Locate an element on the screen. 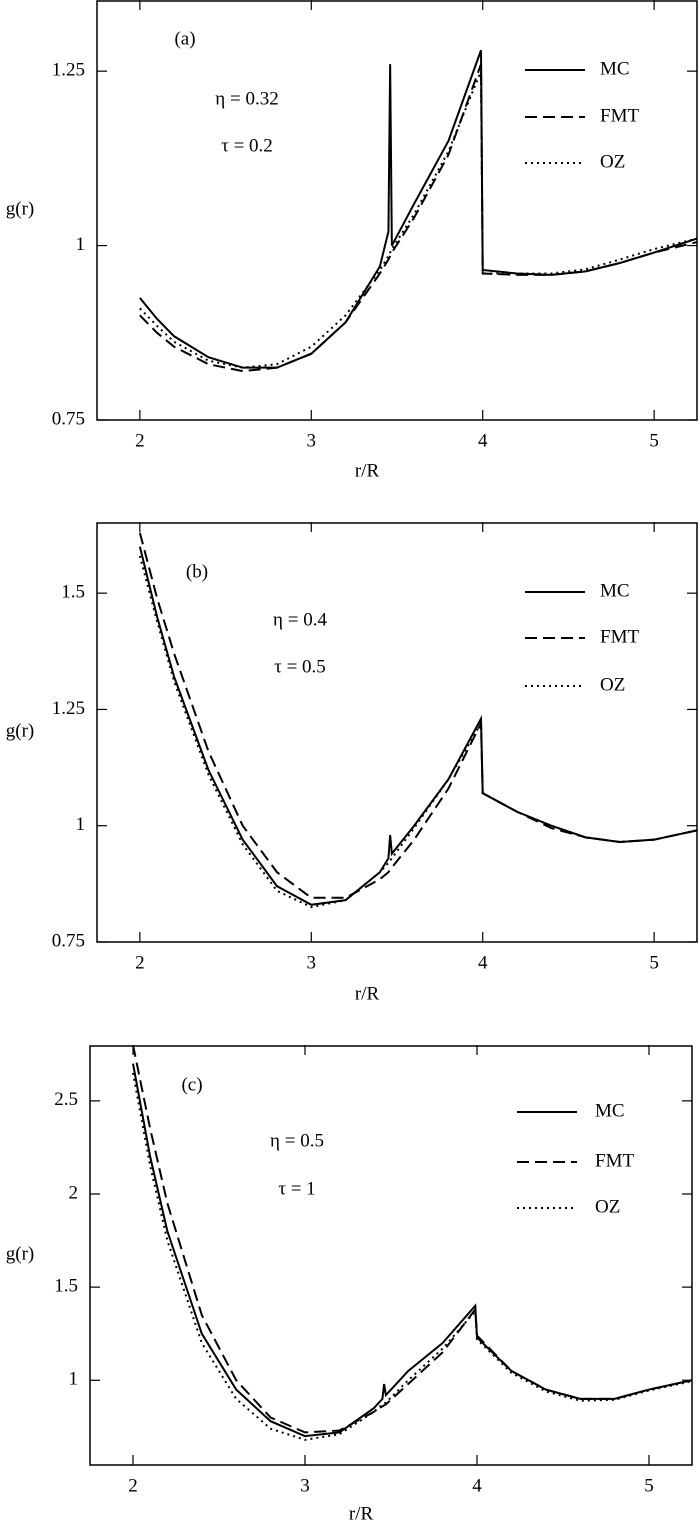 This screenshot has height=1529, width=700. y-tick-label: 2 is located at coordinates (74, 1192).